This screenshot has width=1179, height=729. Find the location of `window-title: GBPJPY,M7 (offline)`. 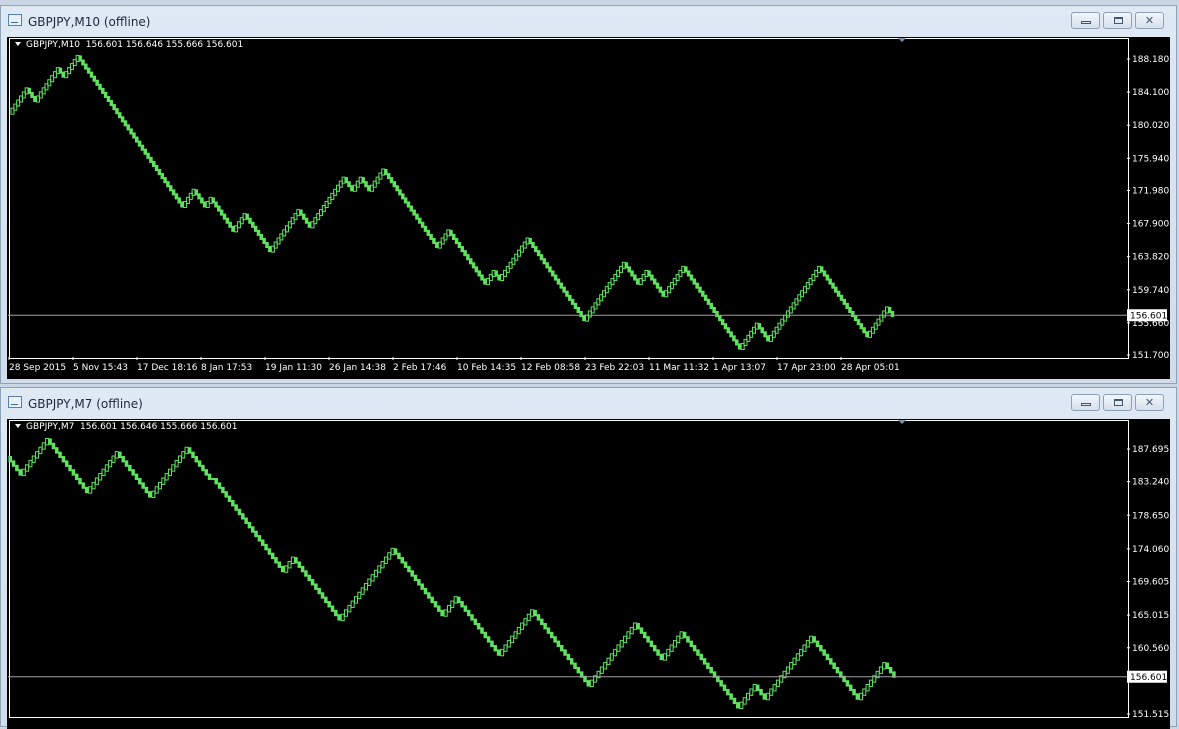

window-title: GBPJPY,M7 (offline) is located at coordinates (85, 404).